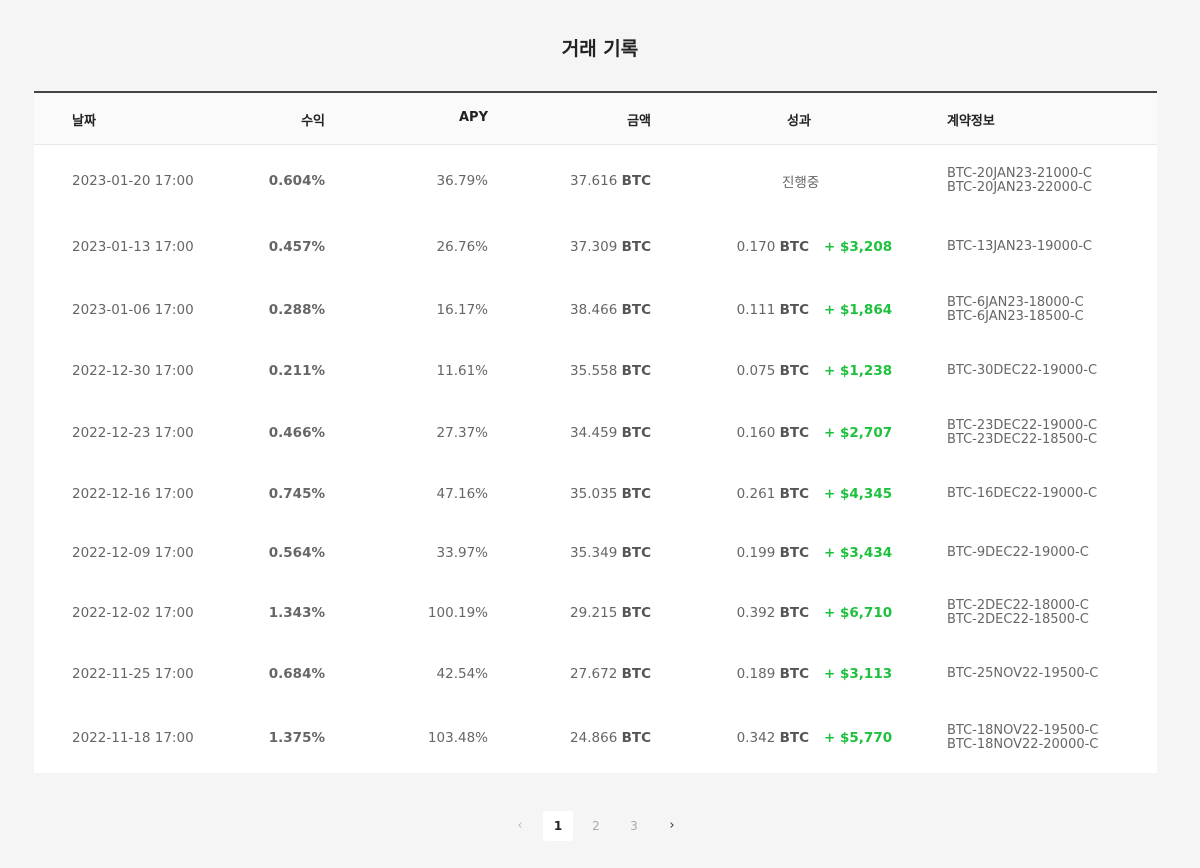 This screenshot has height=868, width=1200. I want to click on cell-performance-btc: 0.342 BTC, so click(773, 738).